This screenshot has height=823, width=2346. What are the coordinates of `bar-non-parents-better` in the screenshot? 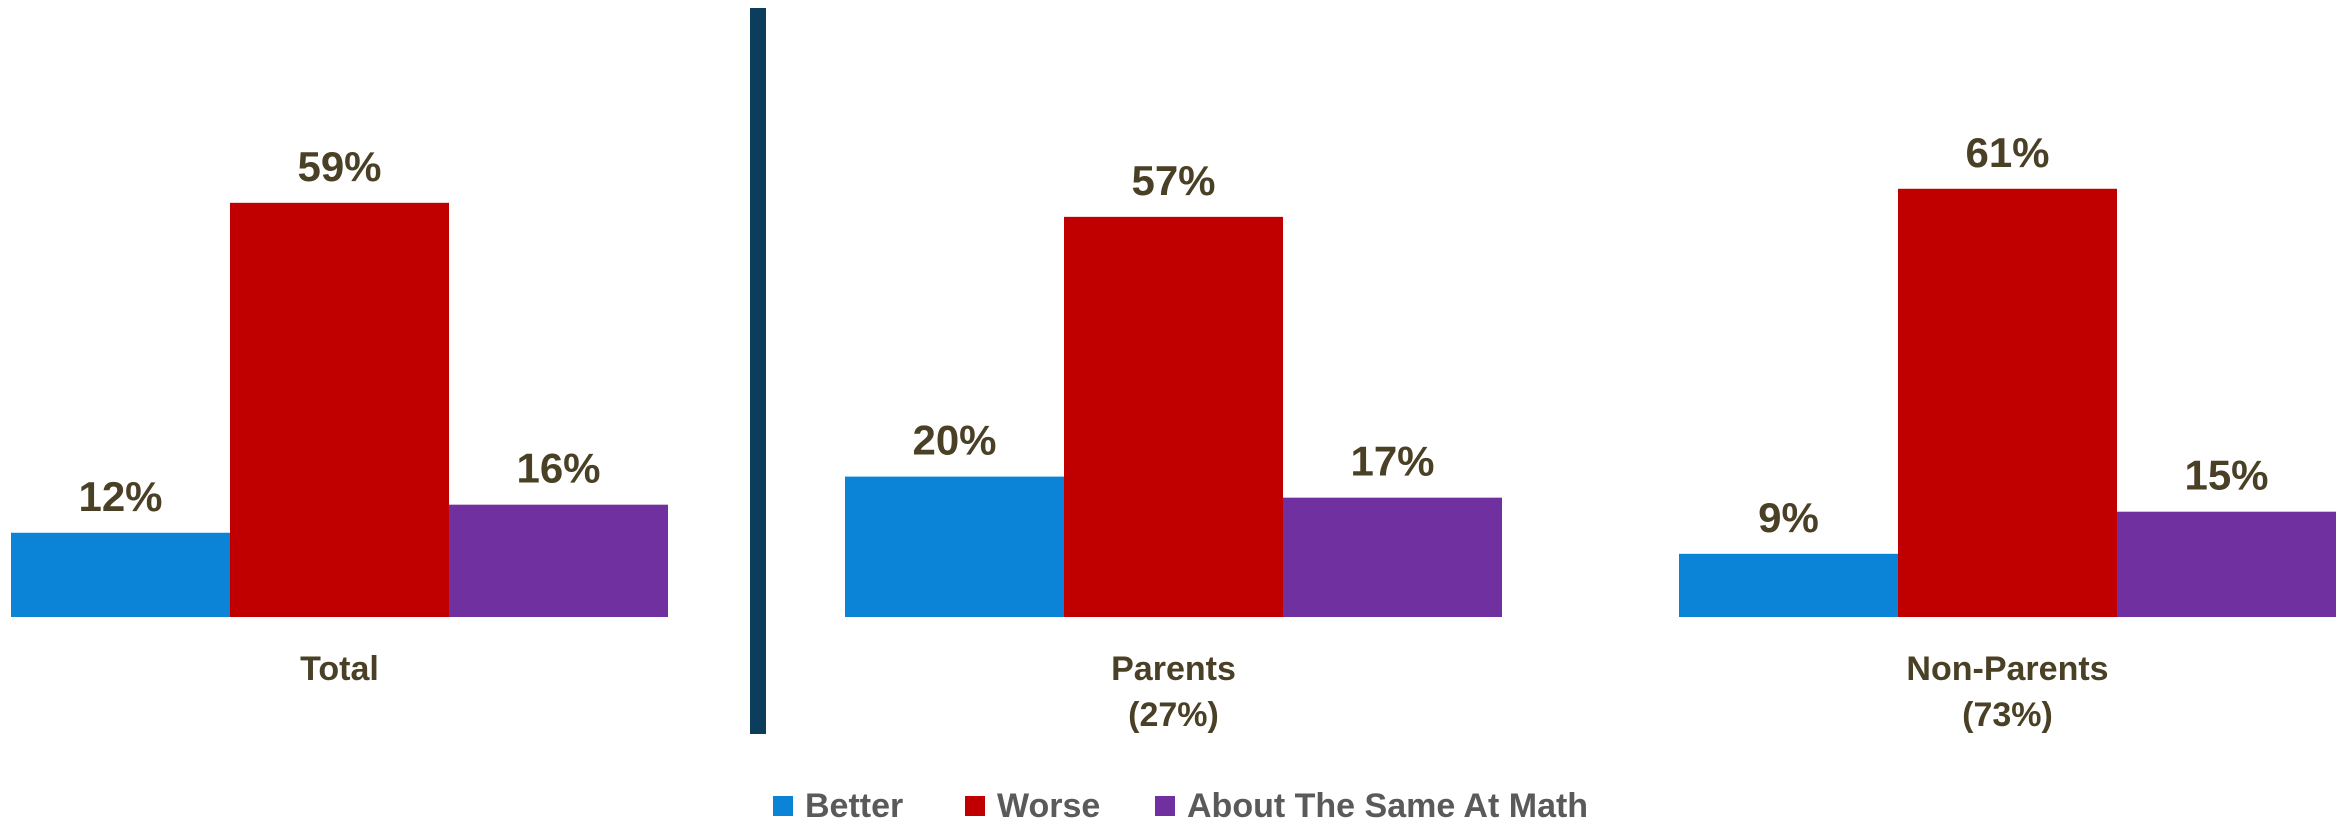 It's located at (1788, 585).